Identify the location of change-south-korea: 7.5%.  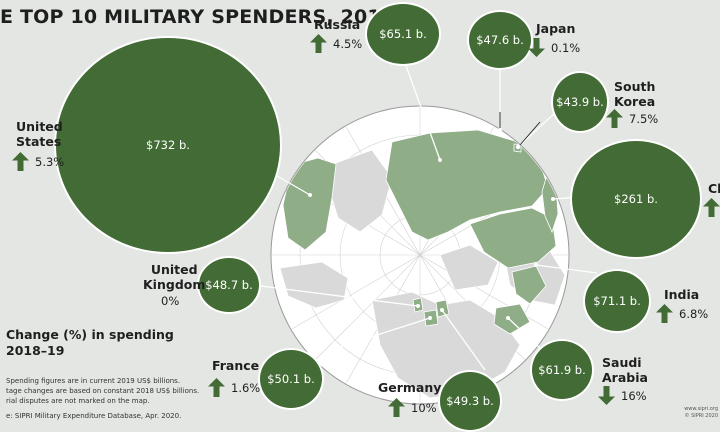
(632, 118).